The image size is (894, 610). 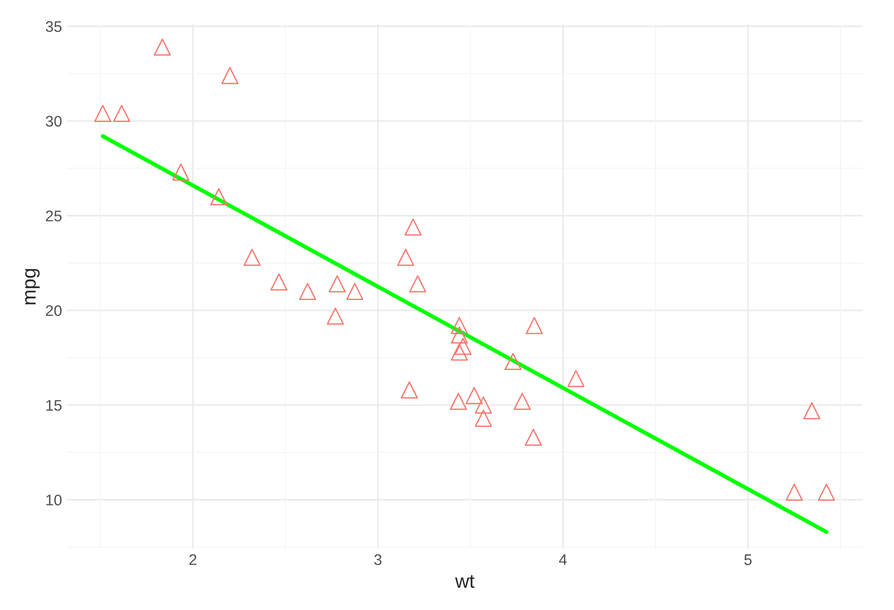 I want to click on y-tick-label: 10, so click(x=54, y=500).